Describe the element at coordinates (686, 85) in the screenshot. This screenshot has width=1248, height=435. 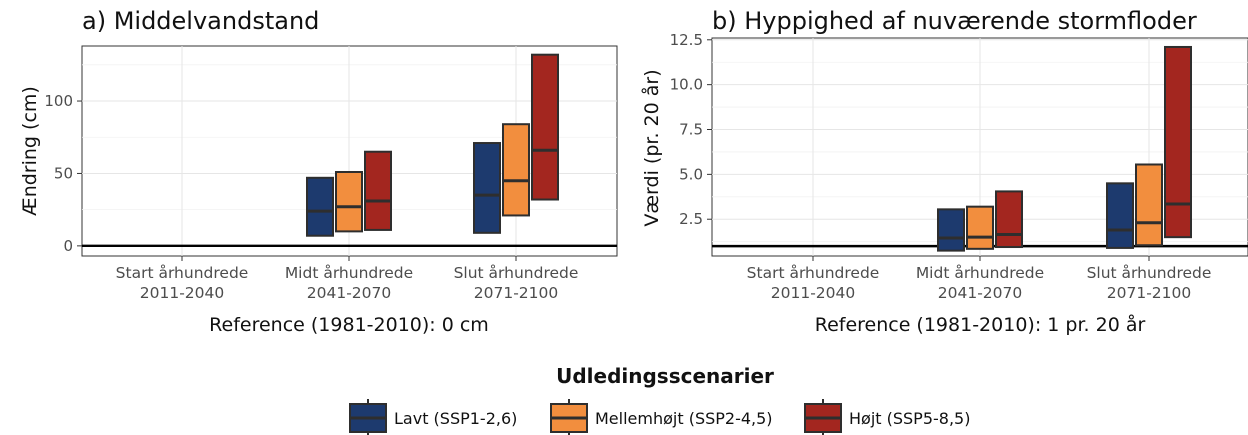
I see `y-tick-label: 10.0` at that location.